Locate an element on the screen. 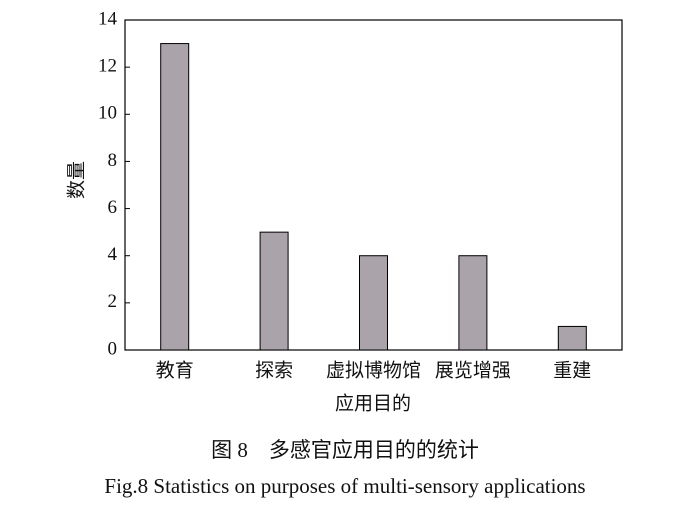 This screenshot has width=680, height=516. y-tick-label: 12 is located at coordinates (107, 66).